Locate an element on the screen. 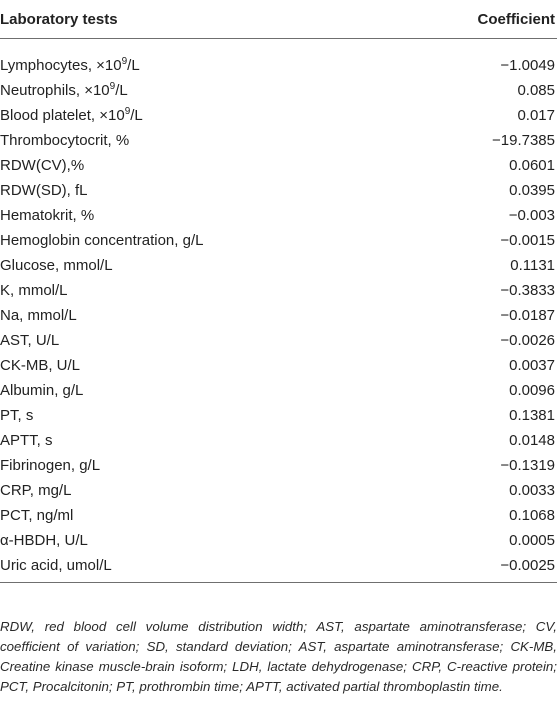 This screenshot has height=724, width=557. header-coefficient: Coefficient is located at coordinates (468, 19).